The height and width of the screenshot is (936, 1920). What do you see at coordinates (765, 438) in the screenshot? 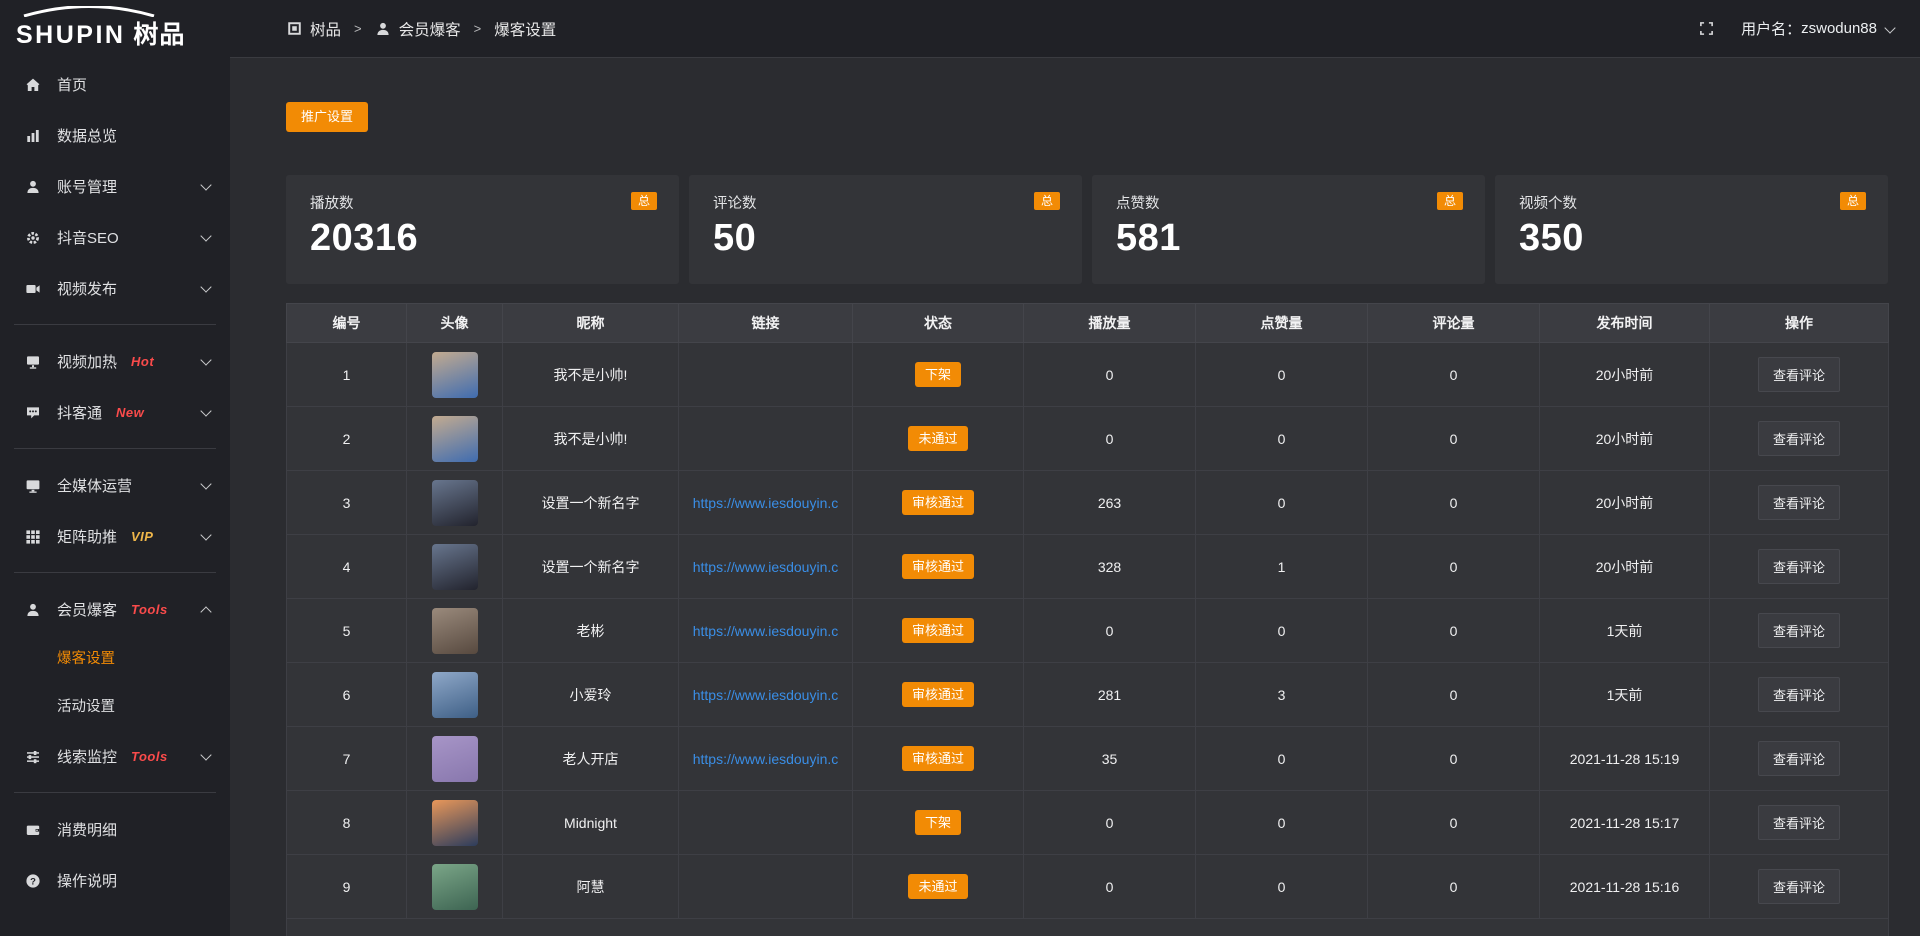
I see `cell-link` at bounding box center [765, 438].